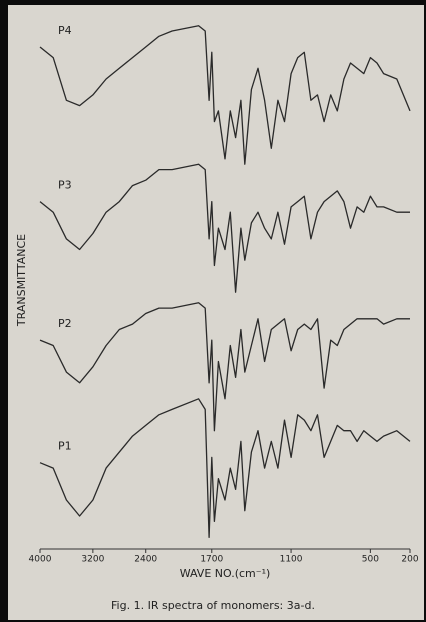 The image size is (426, 622). What do you see at coordinates (65, 323) in the screenshot?
I see `series-label: P2` at bounding box center [65, 323].